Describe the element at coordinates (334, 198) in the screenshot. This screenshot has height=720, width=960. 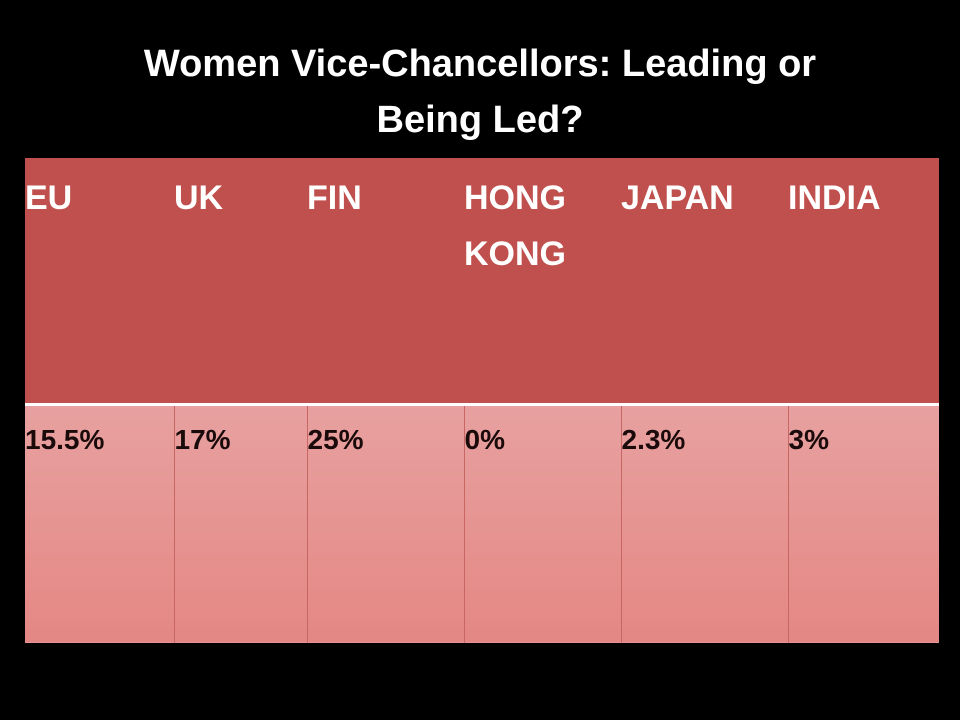
I see `header-label: FIN` at that location.